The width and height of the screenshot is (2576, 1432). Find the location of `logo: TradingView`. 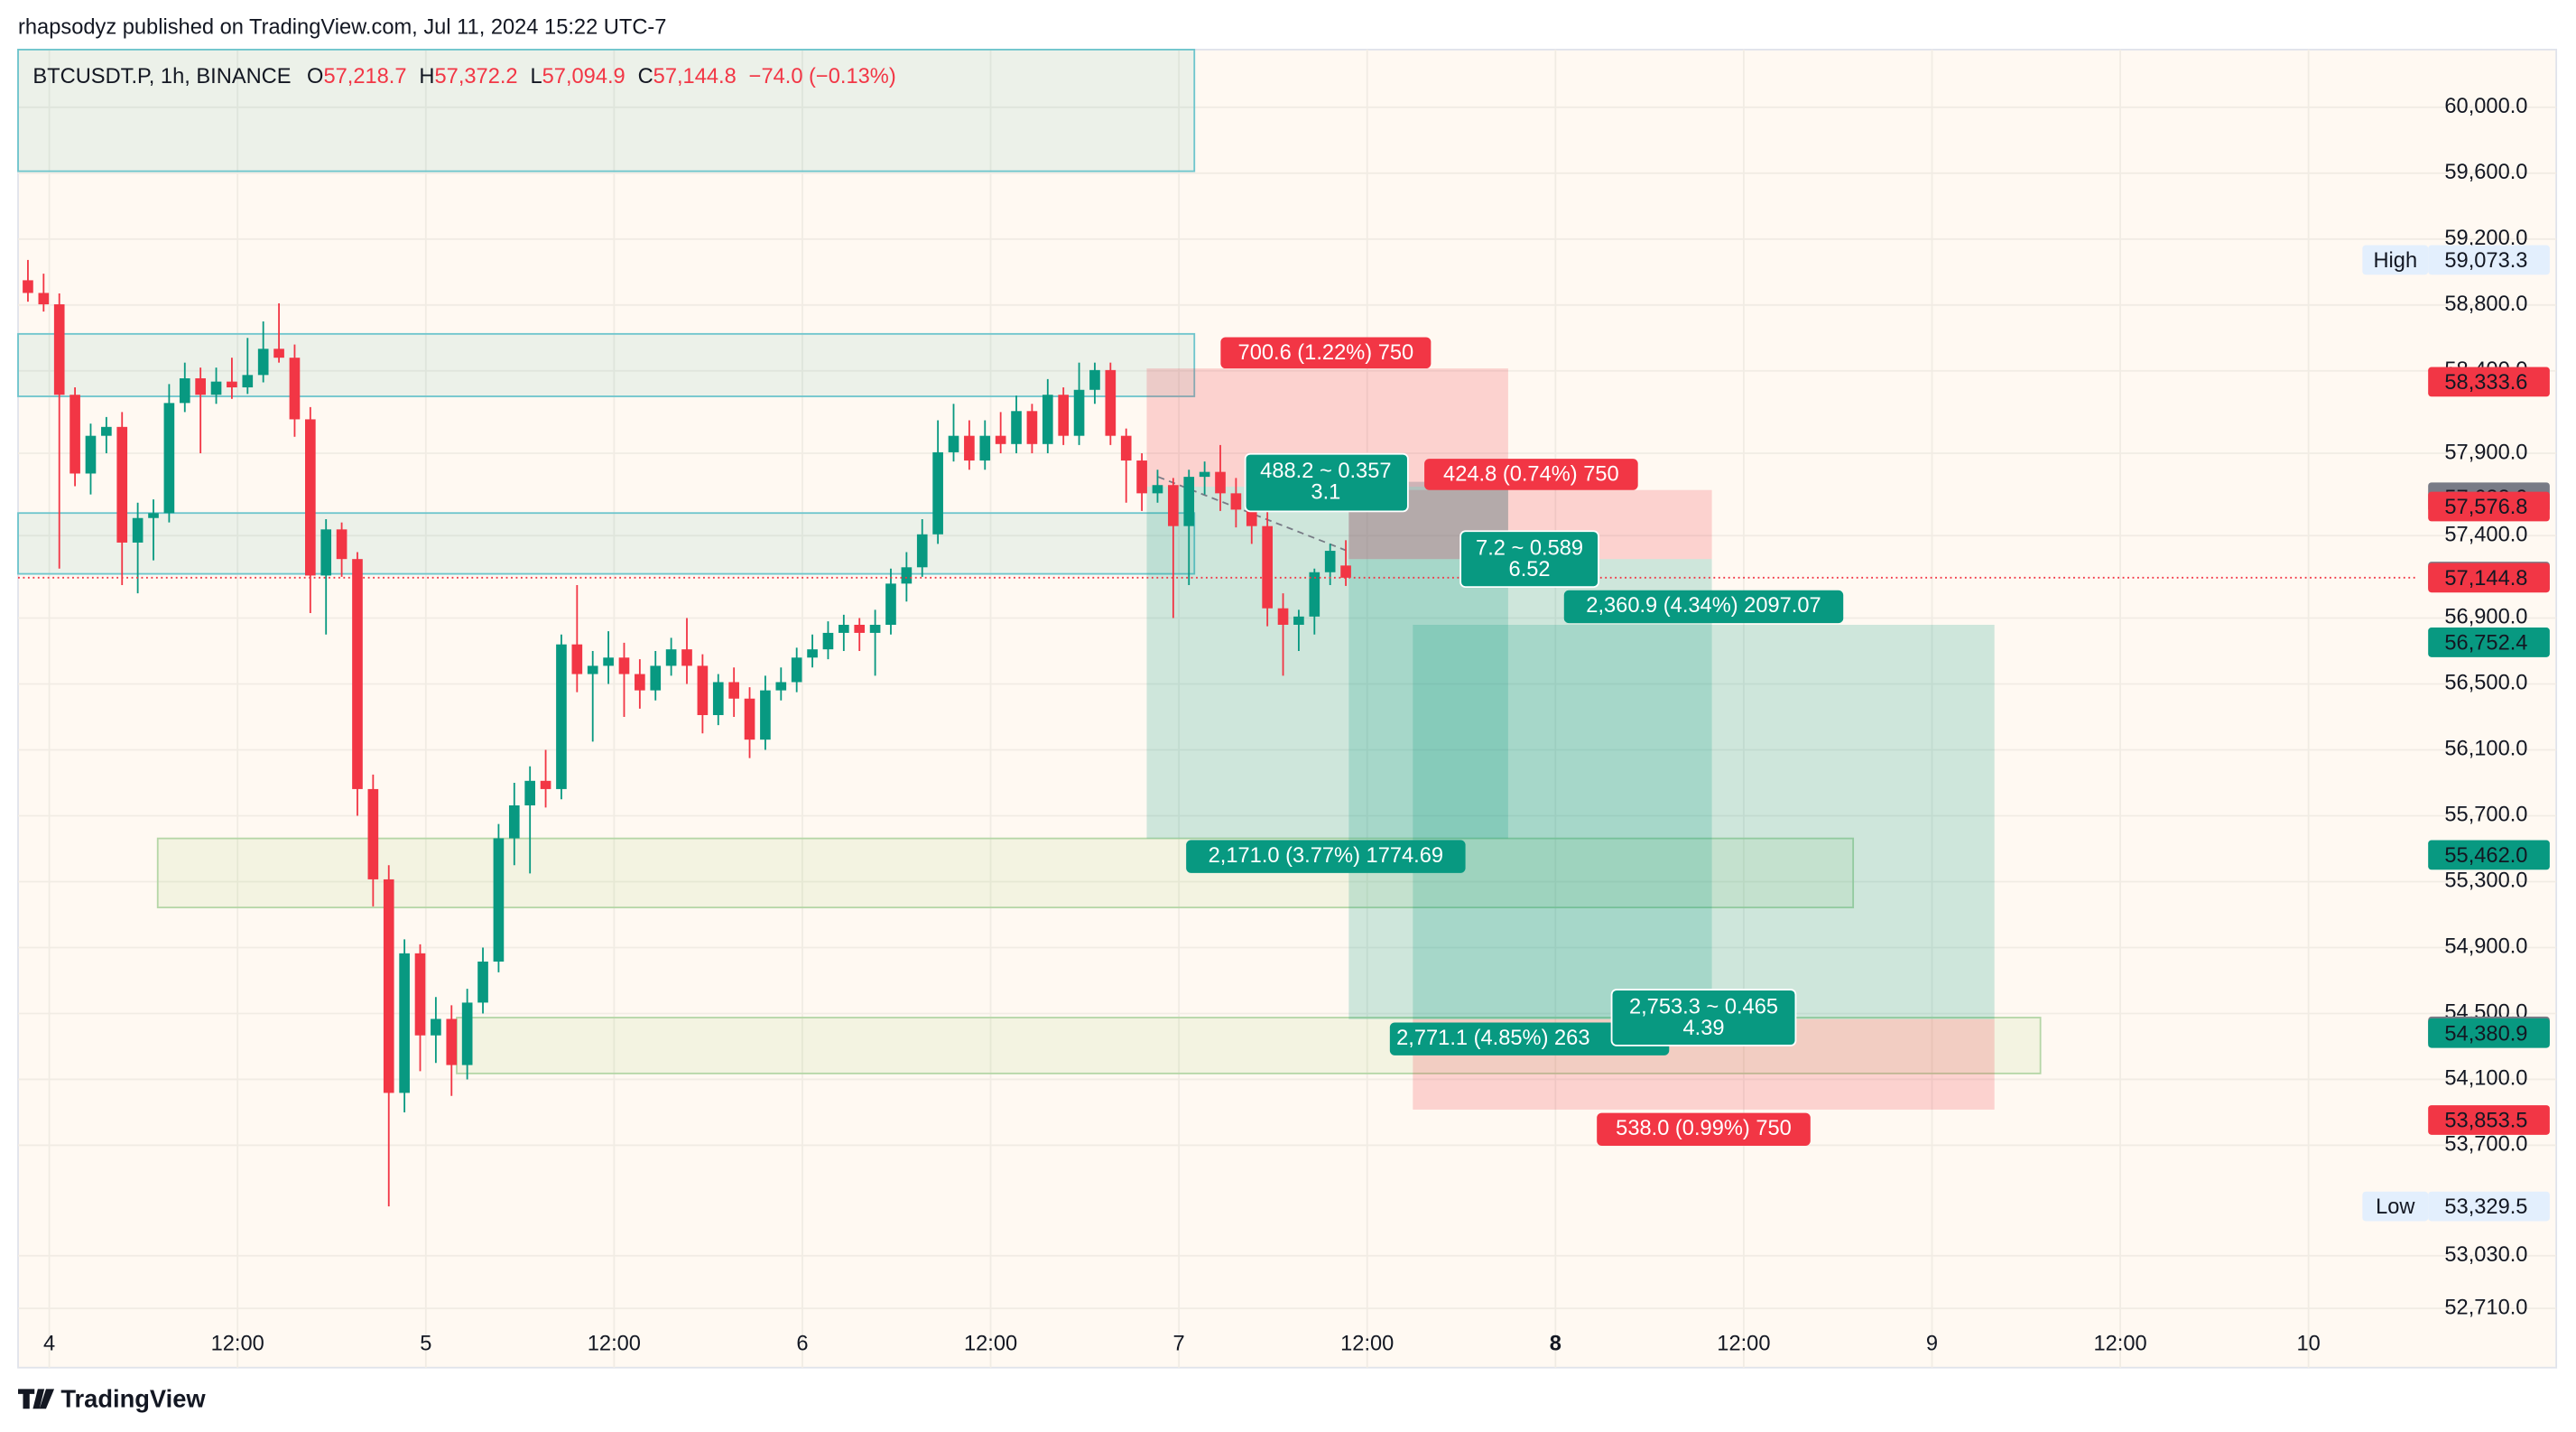

logo: TradingView is located at coordinates (133, 1398).